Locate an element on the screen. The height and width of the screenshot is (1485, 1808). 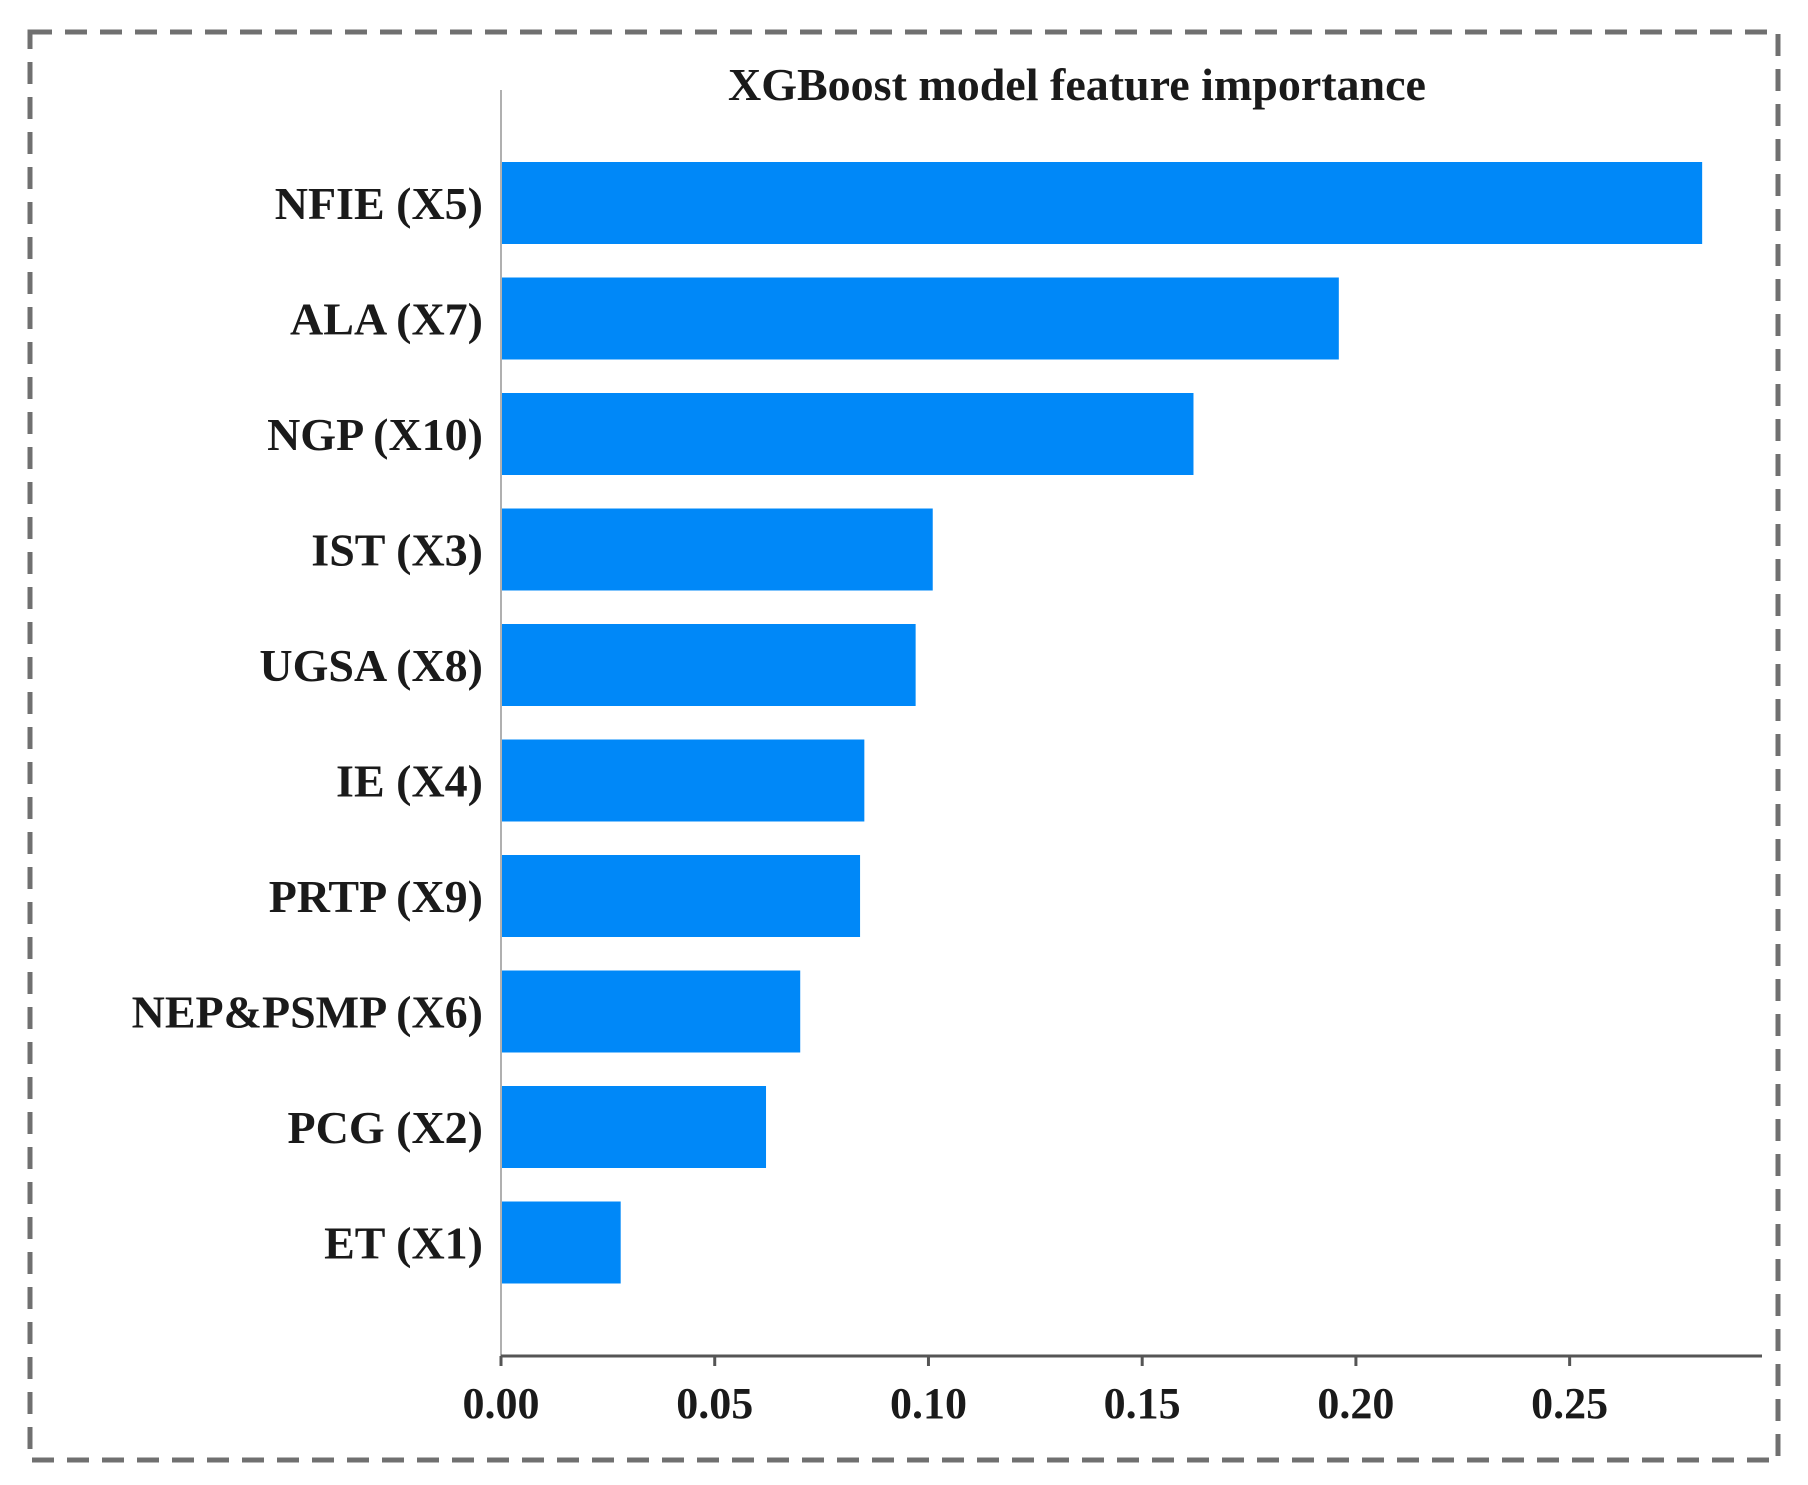
x-tick-label-1: 0.05 is located at coordinates (714, 1403).